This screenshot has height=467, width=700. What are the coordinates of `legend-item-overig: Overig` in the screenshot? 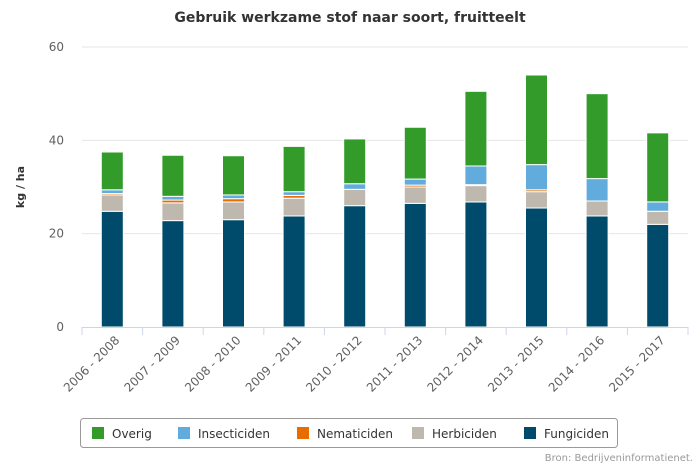 It's located at (122, 434).